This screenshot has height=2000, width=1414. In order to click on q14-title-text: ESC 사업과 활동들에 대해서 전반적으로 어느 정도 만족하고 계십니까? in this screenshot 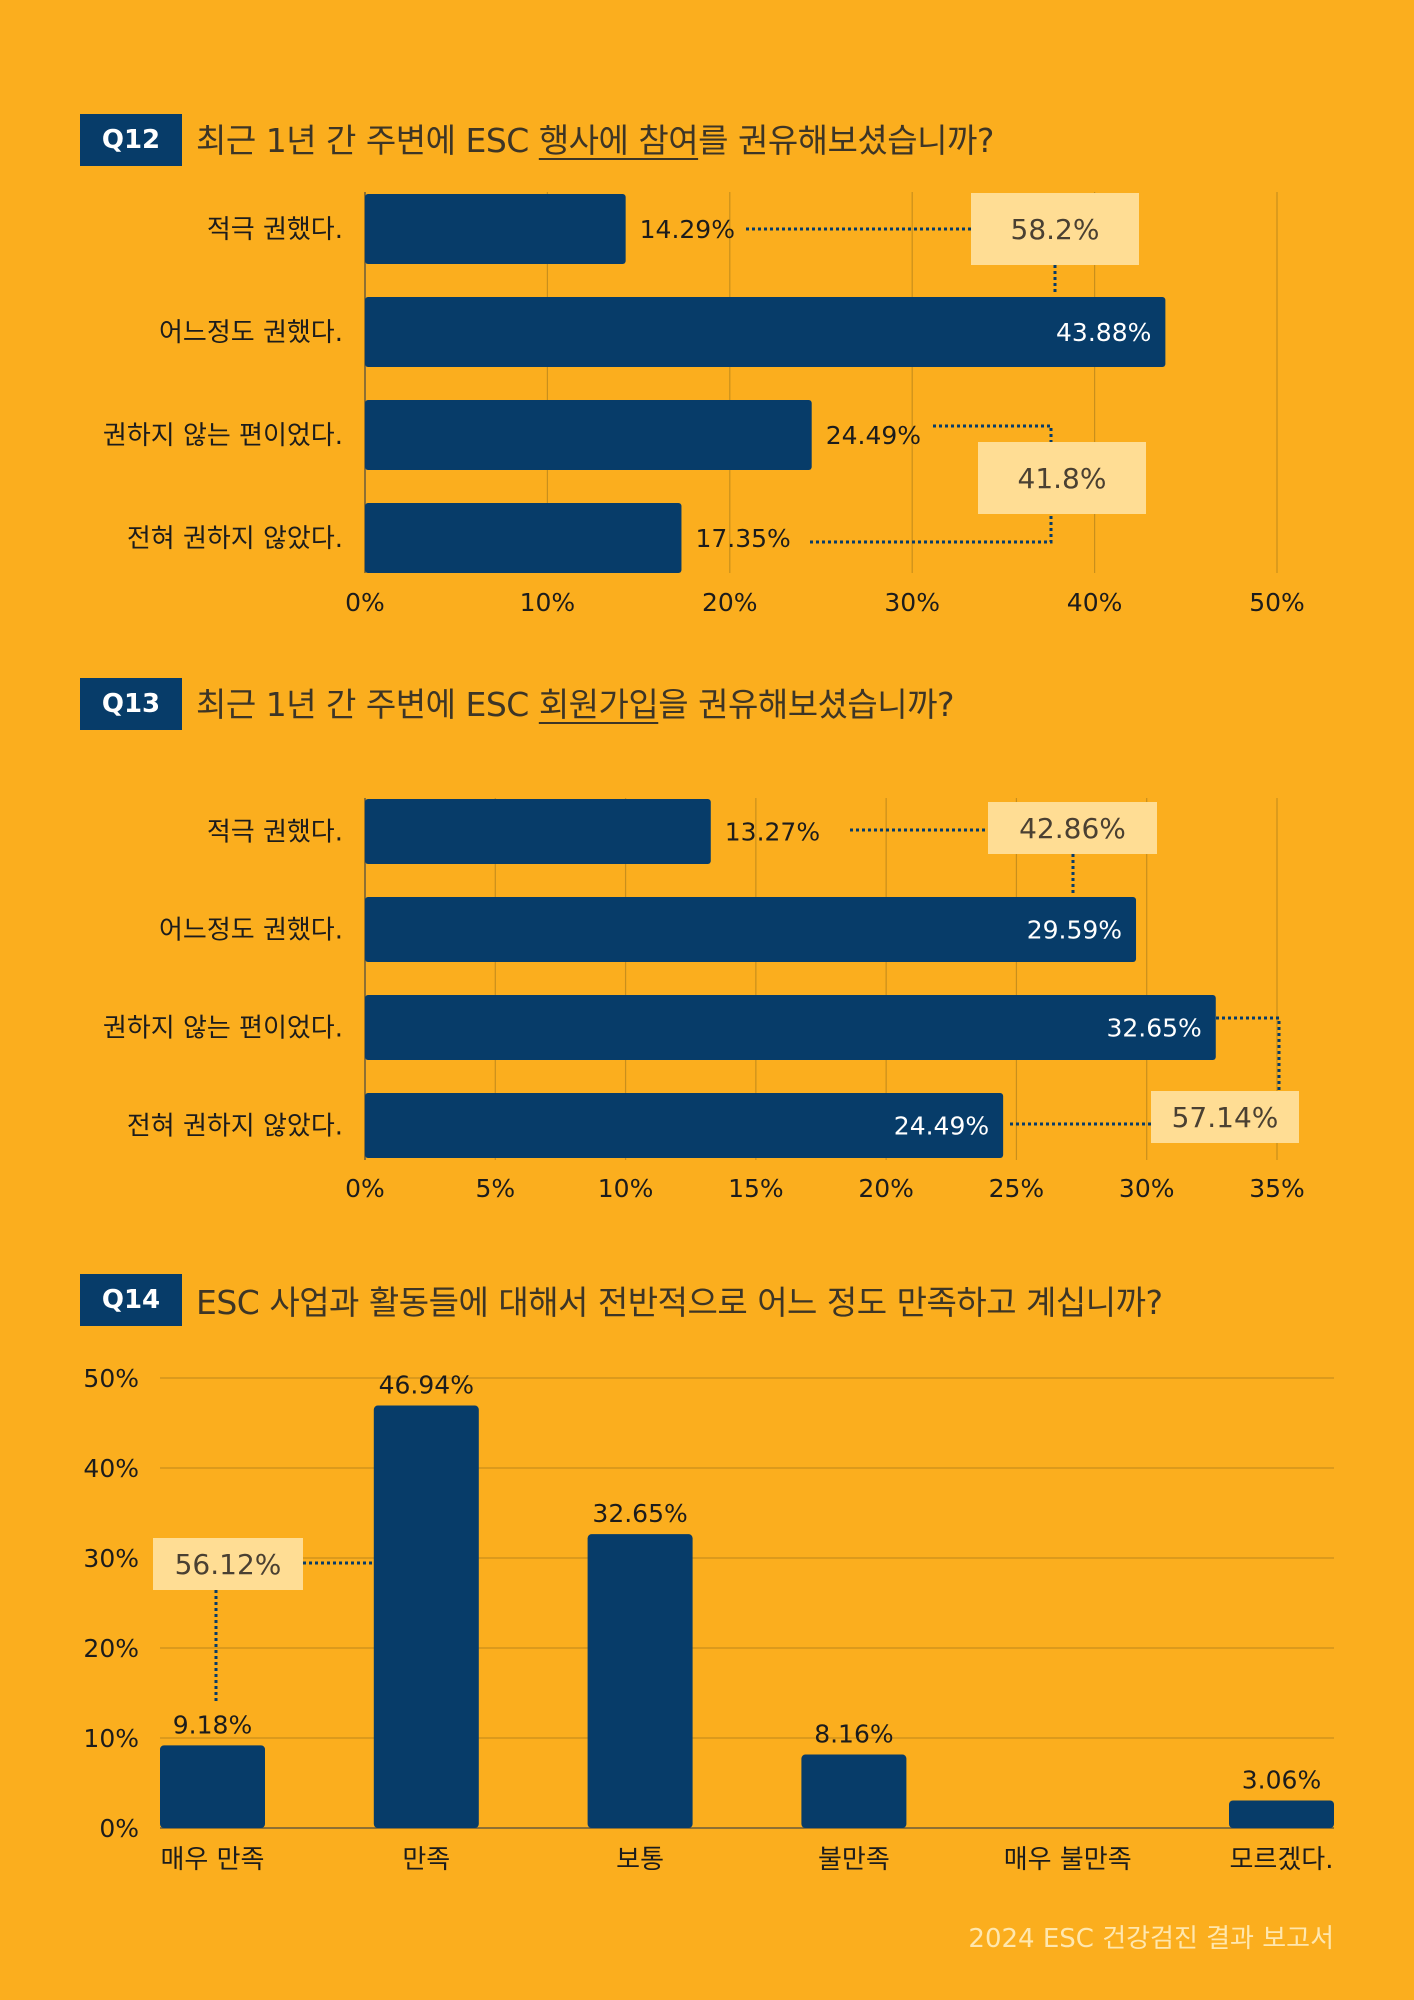, I will do `click(679, 1302)`.